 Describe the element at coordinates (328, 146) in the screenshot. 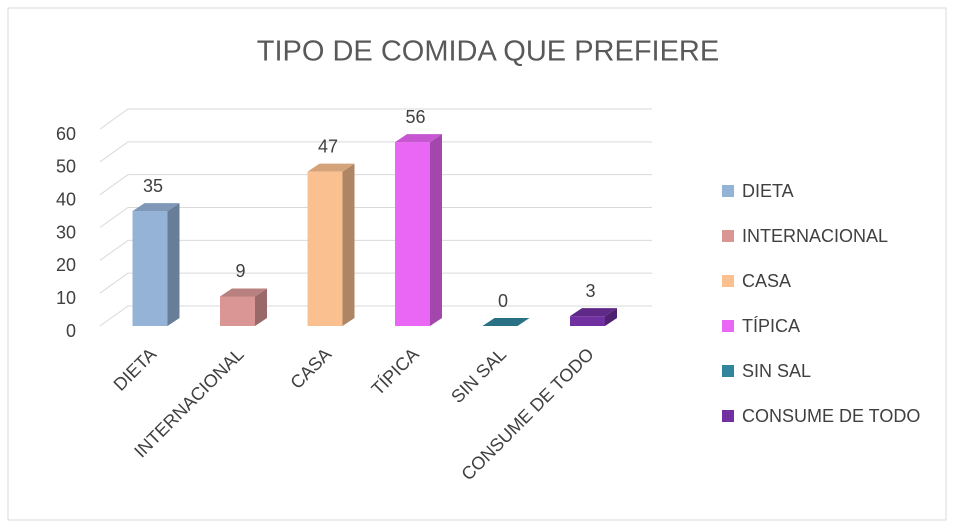

I see `value-label: 47` at that location.